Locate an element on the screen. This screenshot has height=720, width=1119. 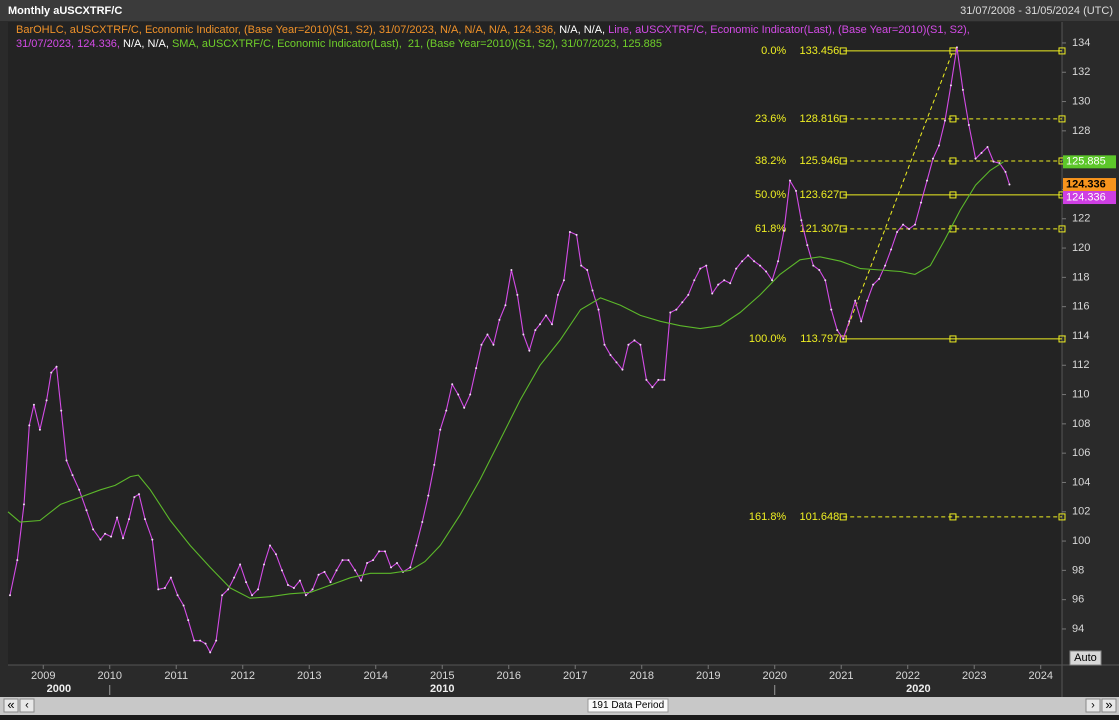
data-period-box is located at coordinates (628, 705).